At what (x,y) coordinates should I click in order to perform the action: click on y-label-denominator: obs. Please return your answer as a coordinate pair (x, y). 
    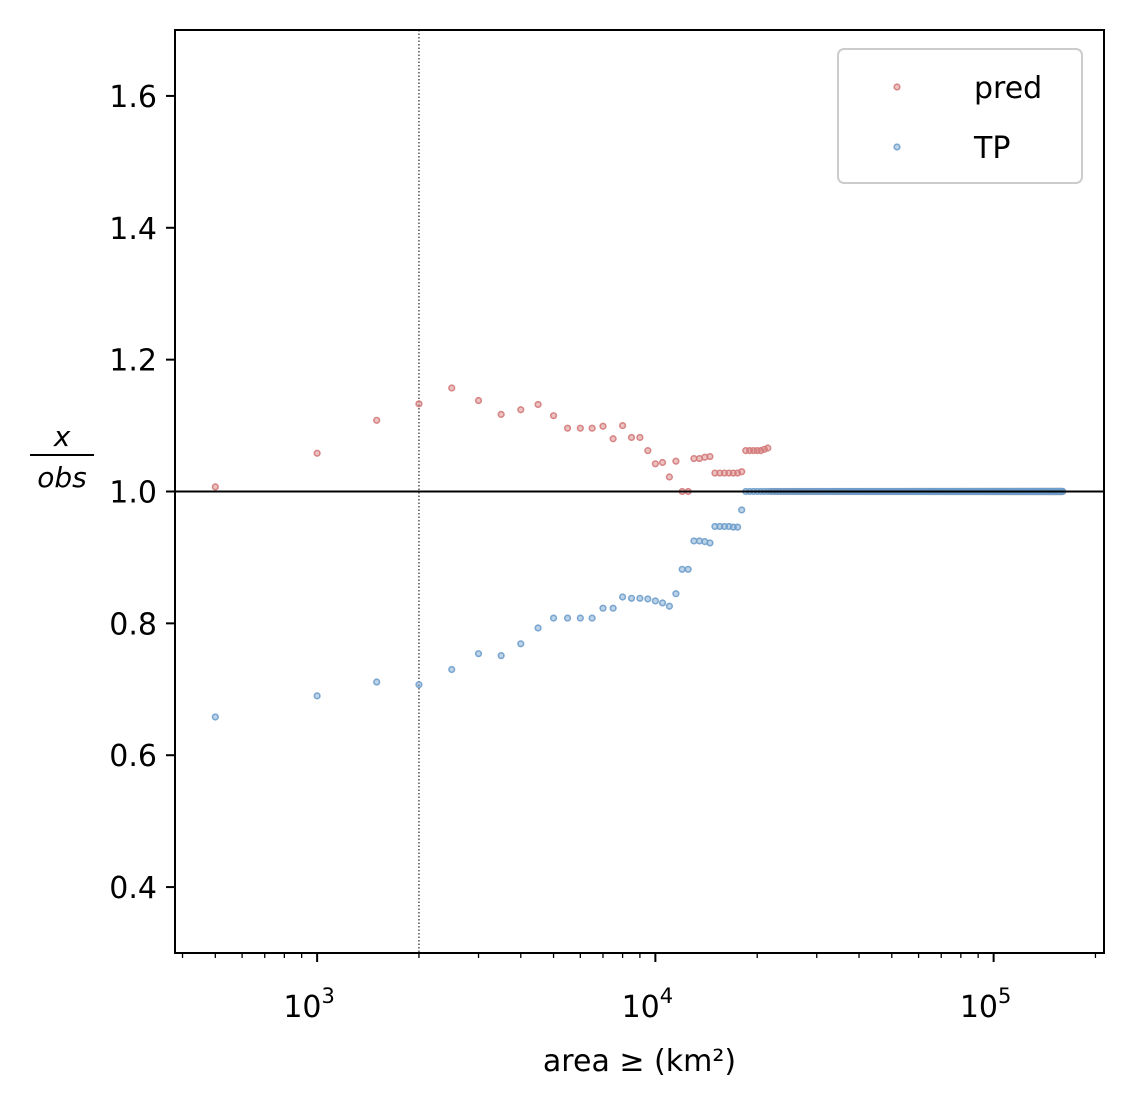
    Looking at the image, I should click on (62, 477).